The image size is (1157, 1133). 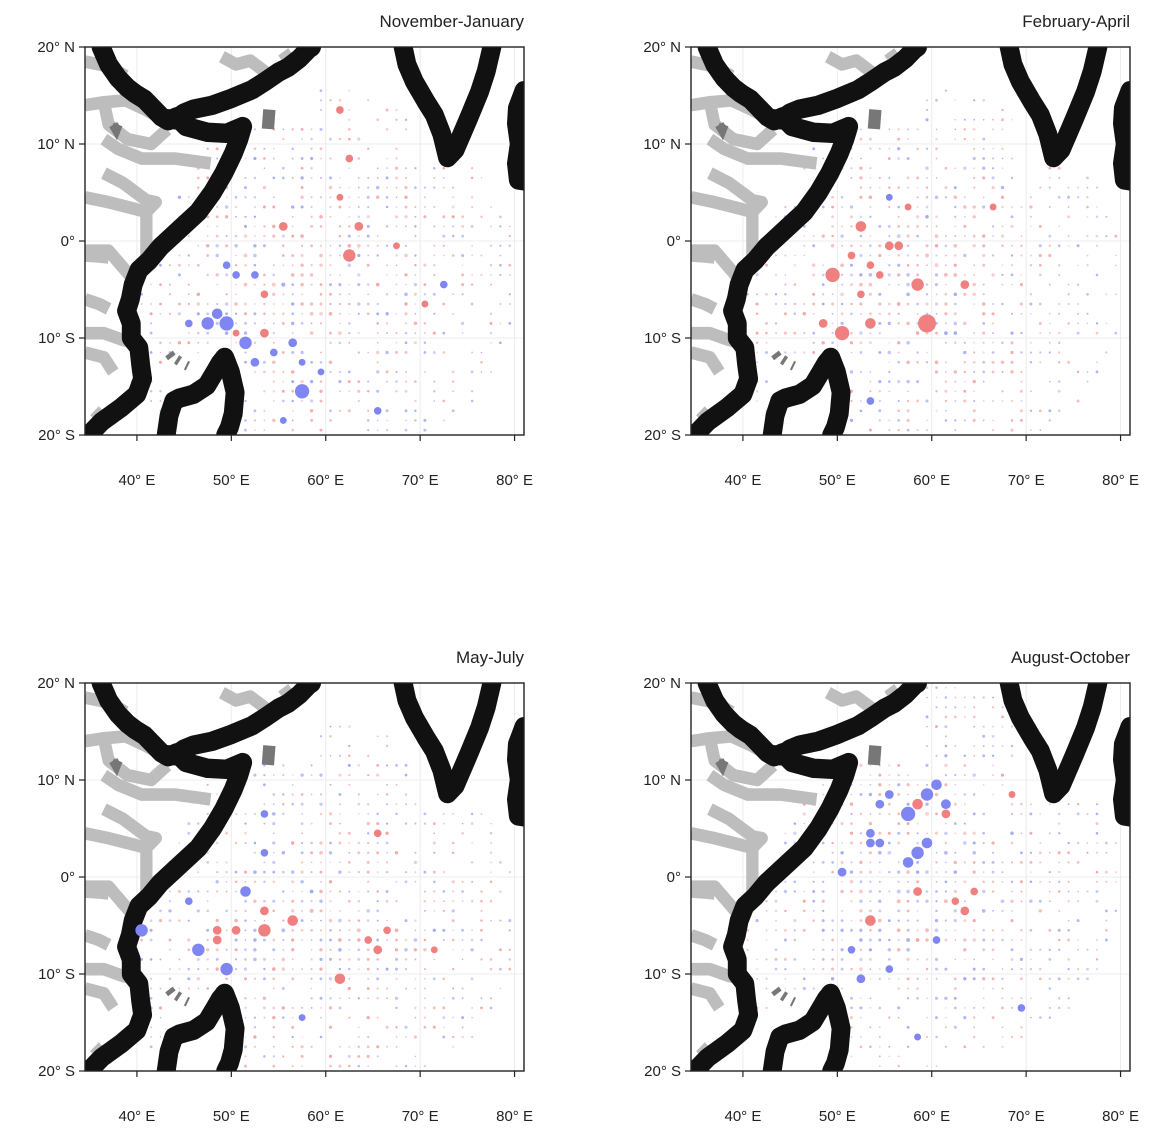 I want to click on x-tick-label: 70° E, so click(x=1026, y=1116).